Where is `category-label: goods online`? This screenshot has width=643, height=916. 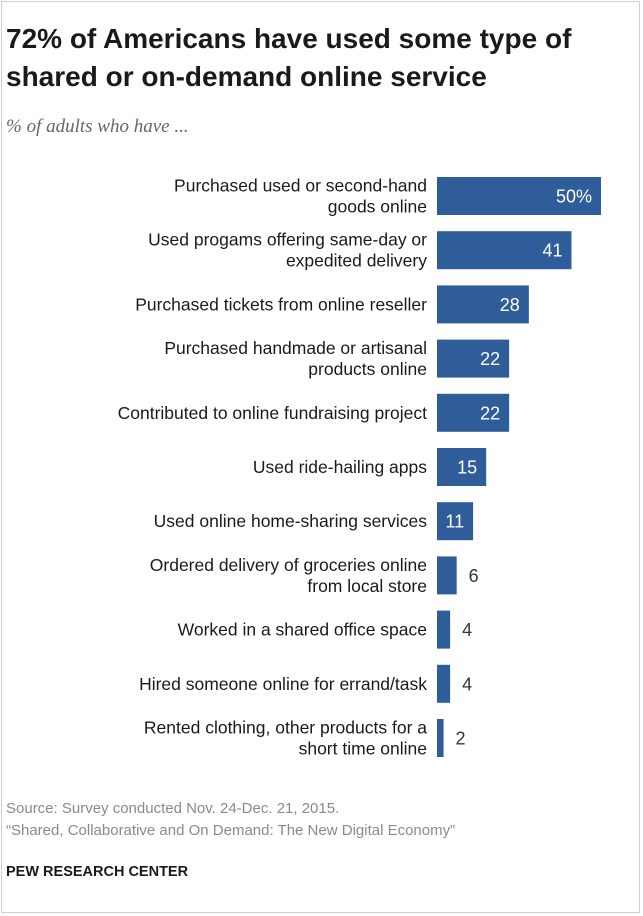 category-label: goods online is located at coordinates (377, 207).